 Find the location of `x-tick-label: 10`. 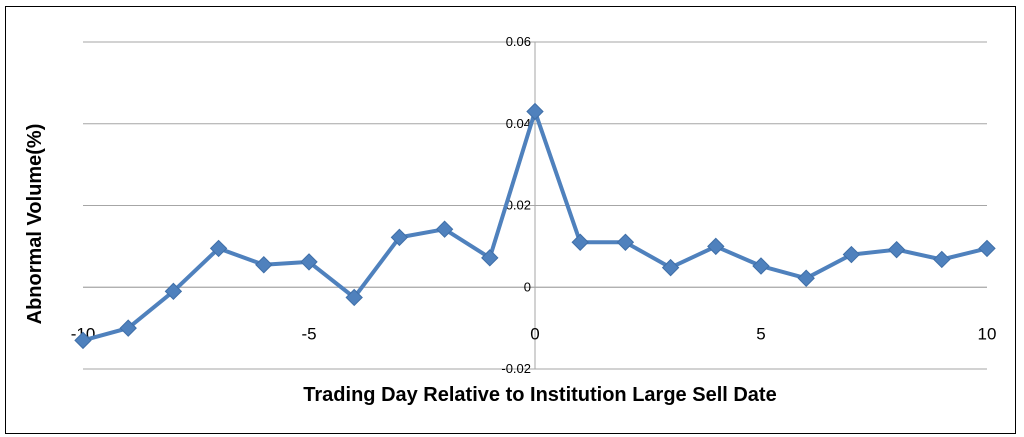

x-tick-label: 10 is located at coordinates (987, 333).